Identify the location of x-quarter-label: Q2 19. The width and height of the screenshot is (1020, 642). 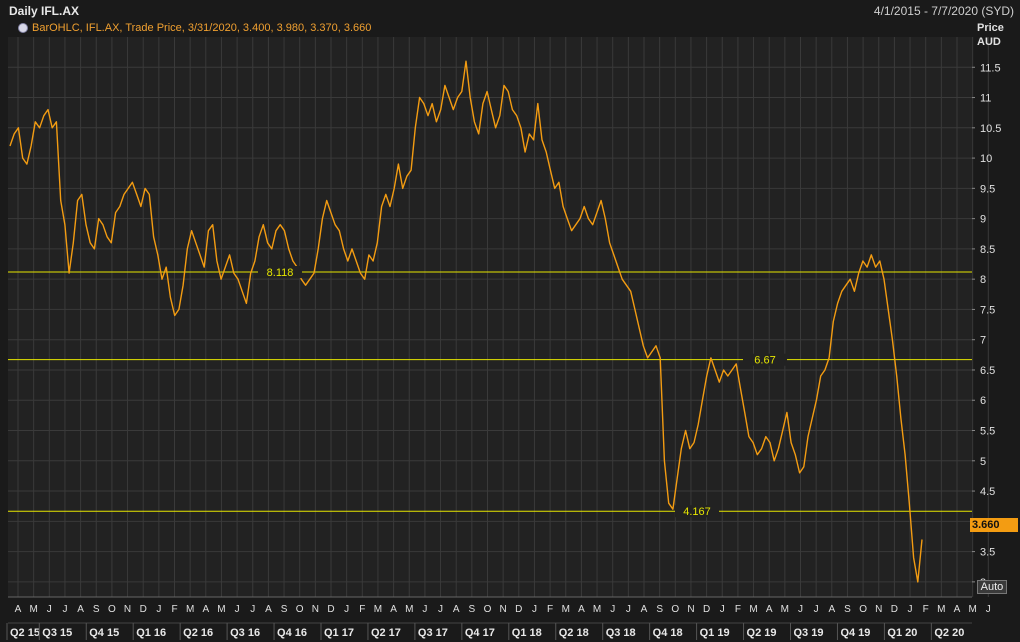
(762, 633).